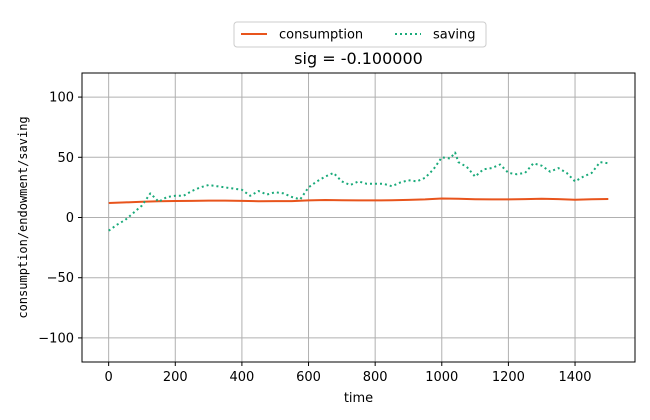 This screenshot has height=420, width=650. Describe the element at coordinates (241, 377) in the screenshot. I see `x-tick-label: 400` at that location.